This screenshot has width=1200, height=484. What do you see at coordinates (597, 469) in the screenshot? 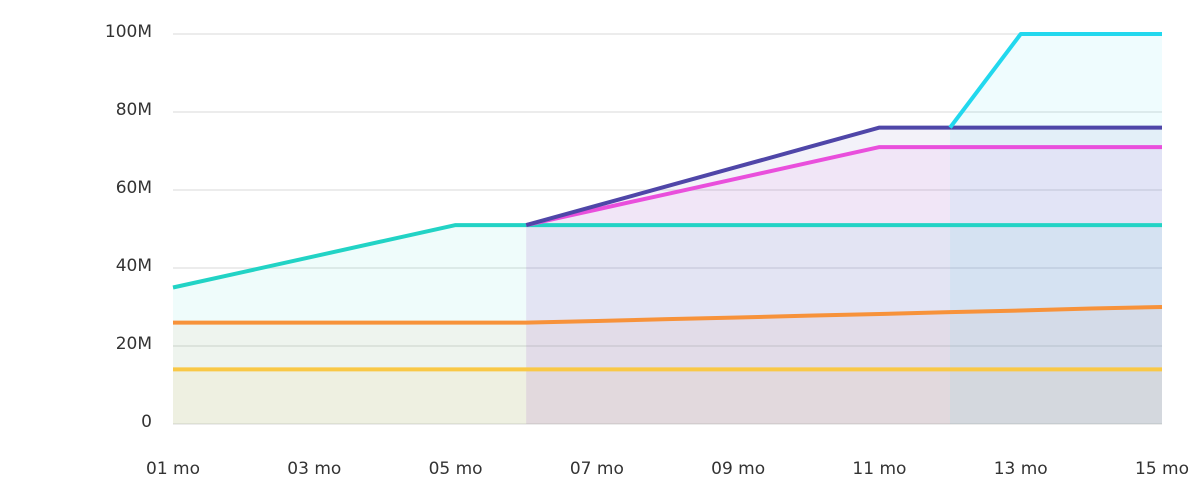
I see `x-tick-label: 07 mo` at bounding box center [597, 469].